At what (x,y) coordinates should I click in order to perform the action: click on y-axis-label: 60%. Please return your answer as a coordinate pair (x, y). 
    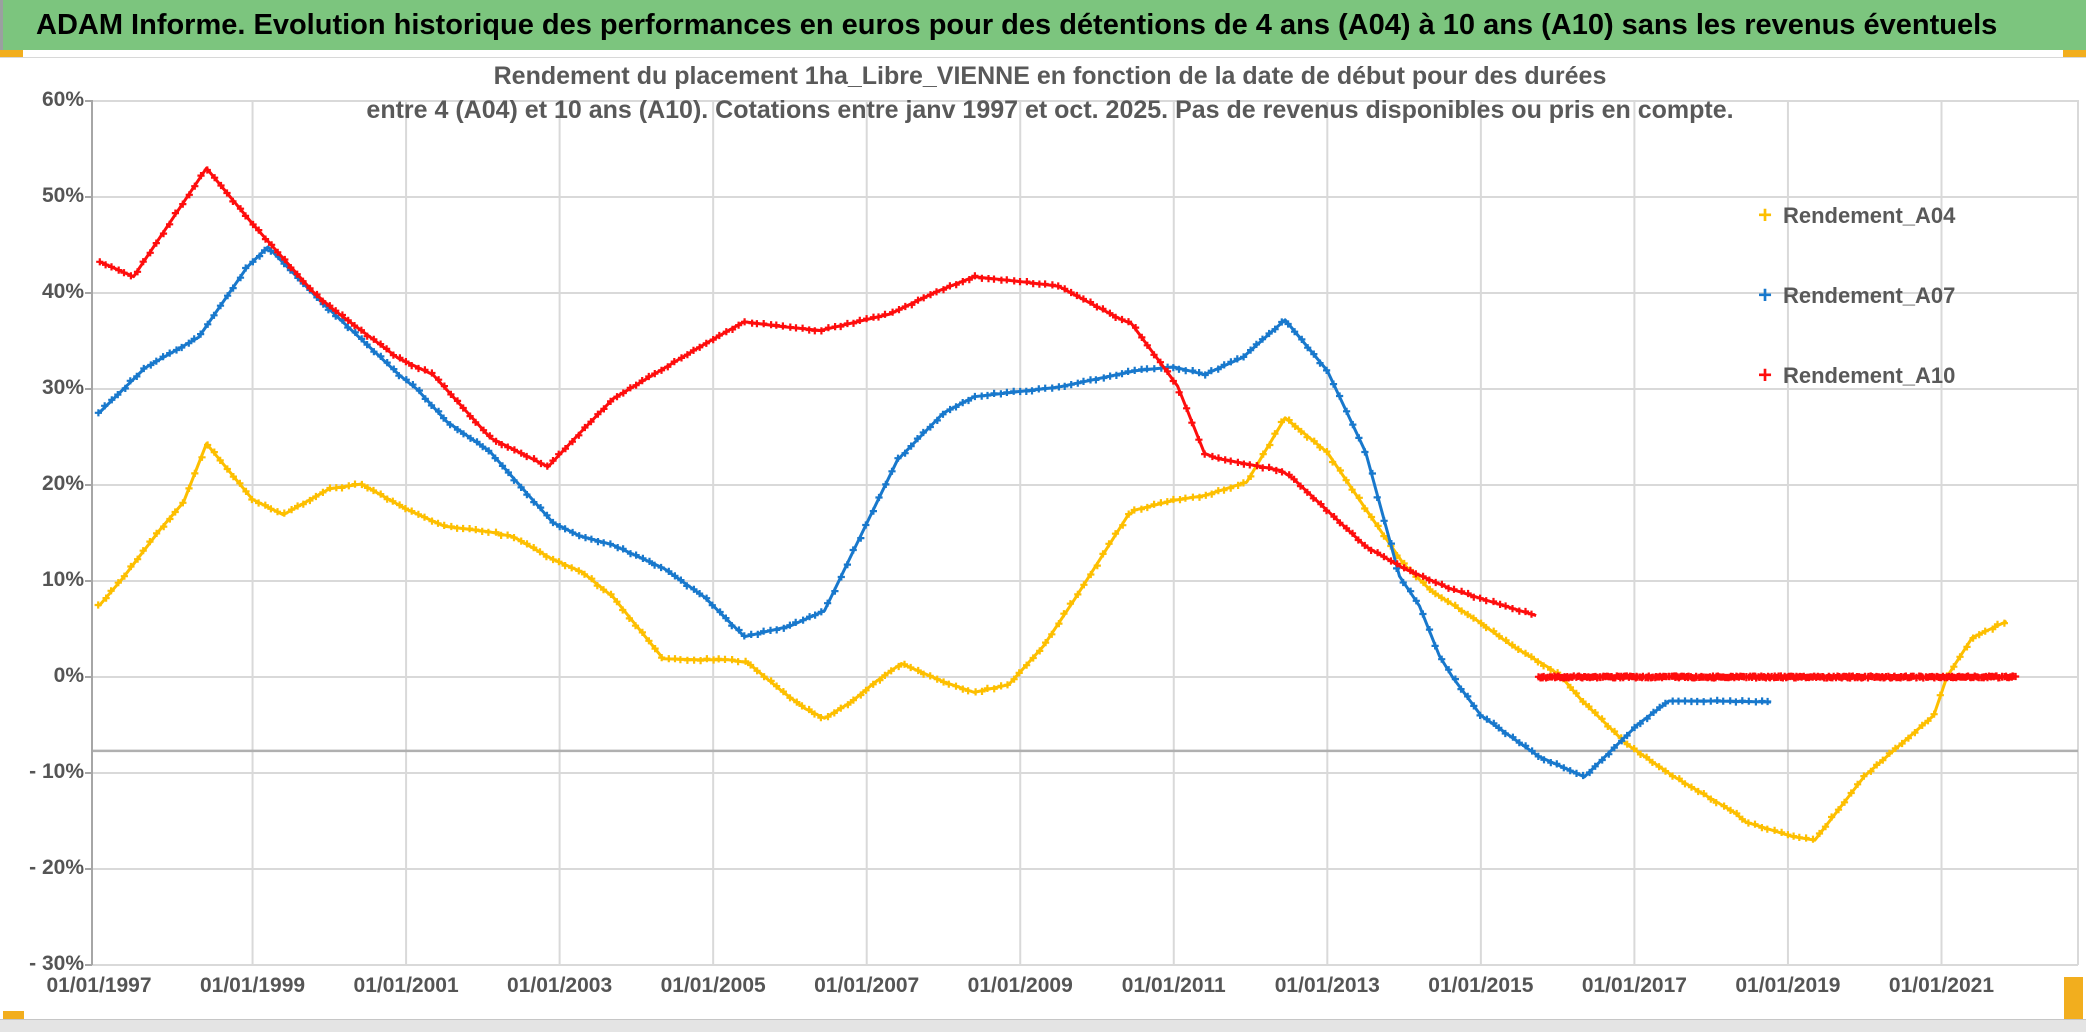
    Looking at the image, I should click on (62, 99).